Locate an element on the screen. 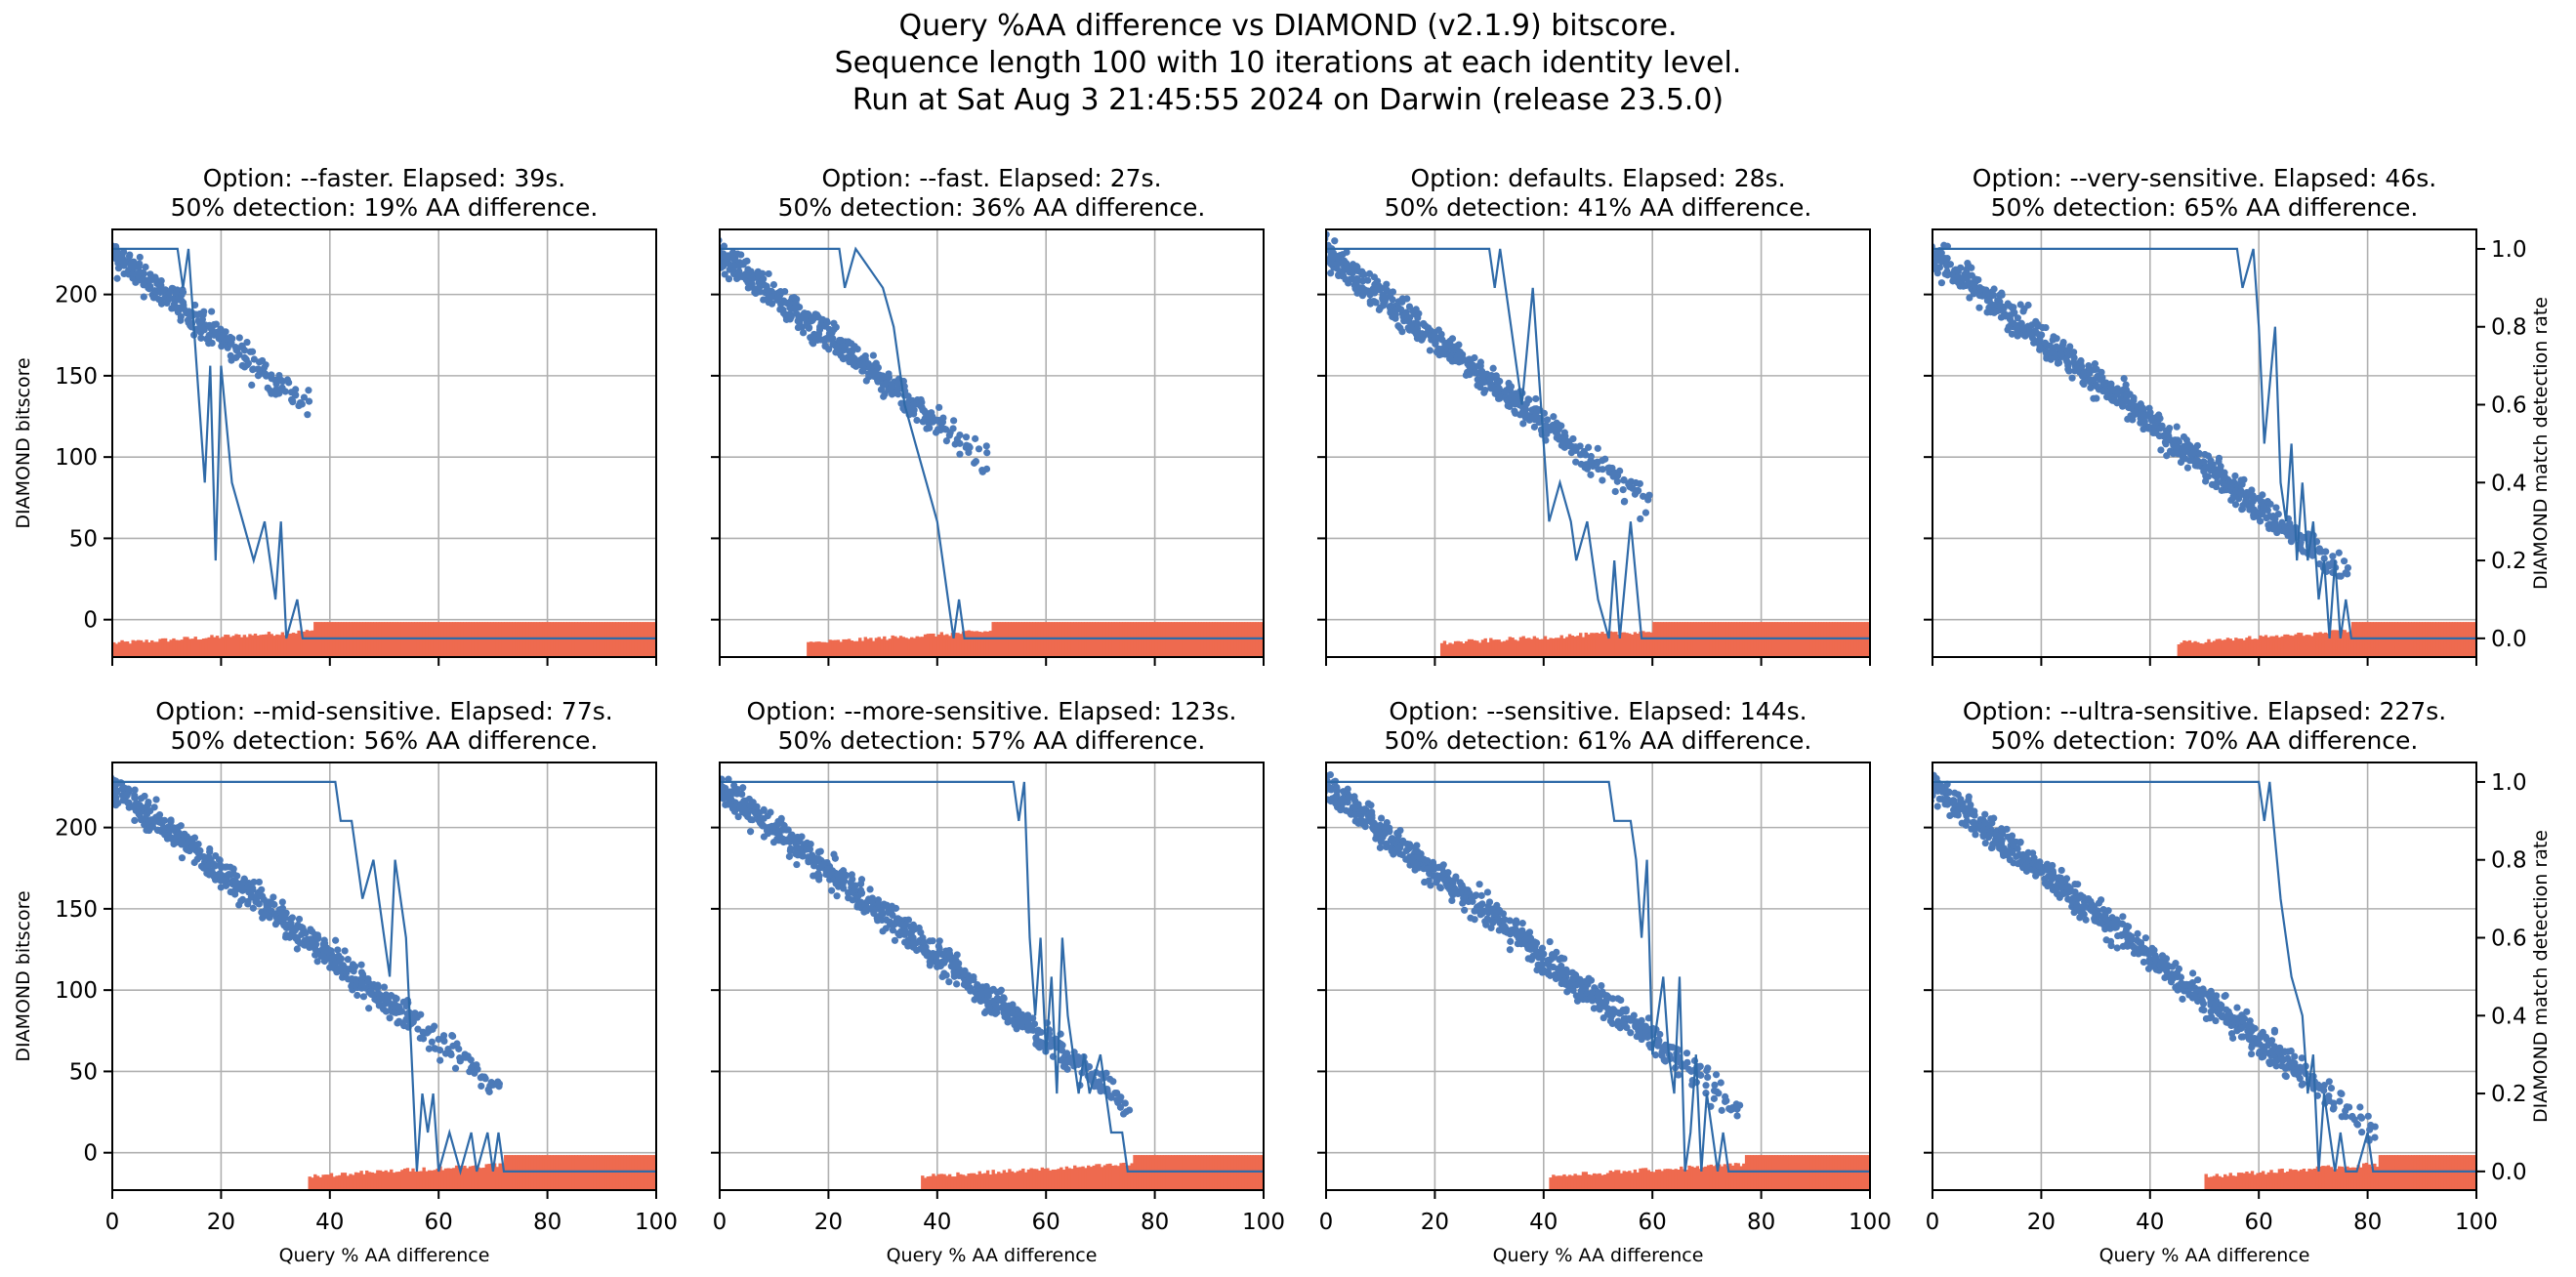  y-tick-label-right: 1.0 is located at coordinates (2509, 250).